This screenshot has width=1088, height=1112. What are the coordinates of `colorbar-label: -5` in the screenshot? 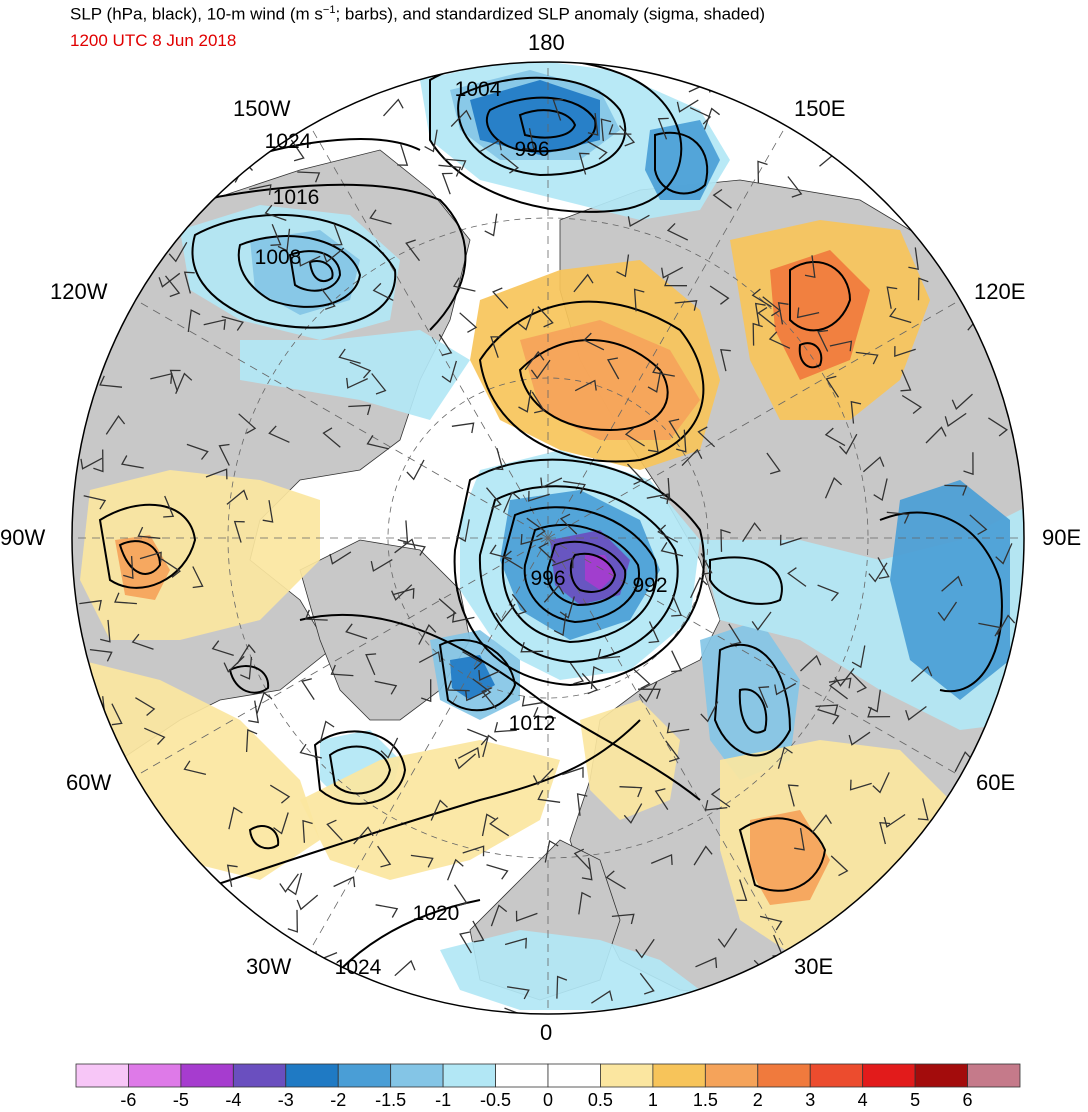 It's located at (180, 1100).